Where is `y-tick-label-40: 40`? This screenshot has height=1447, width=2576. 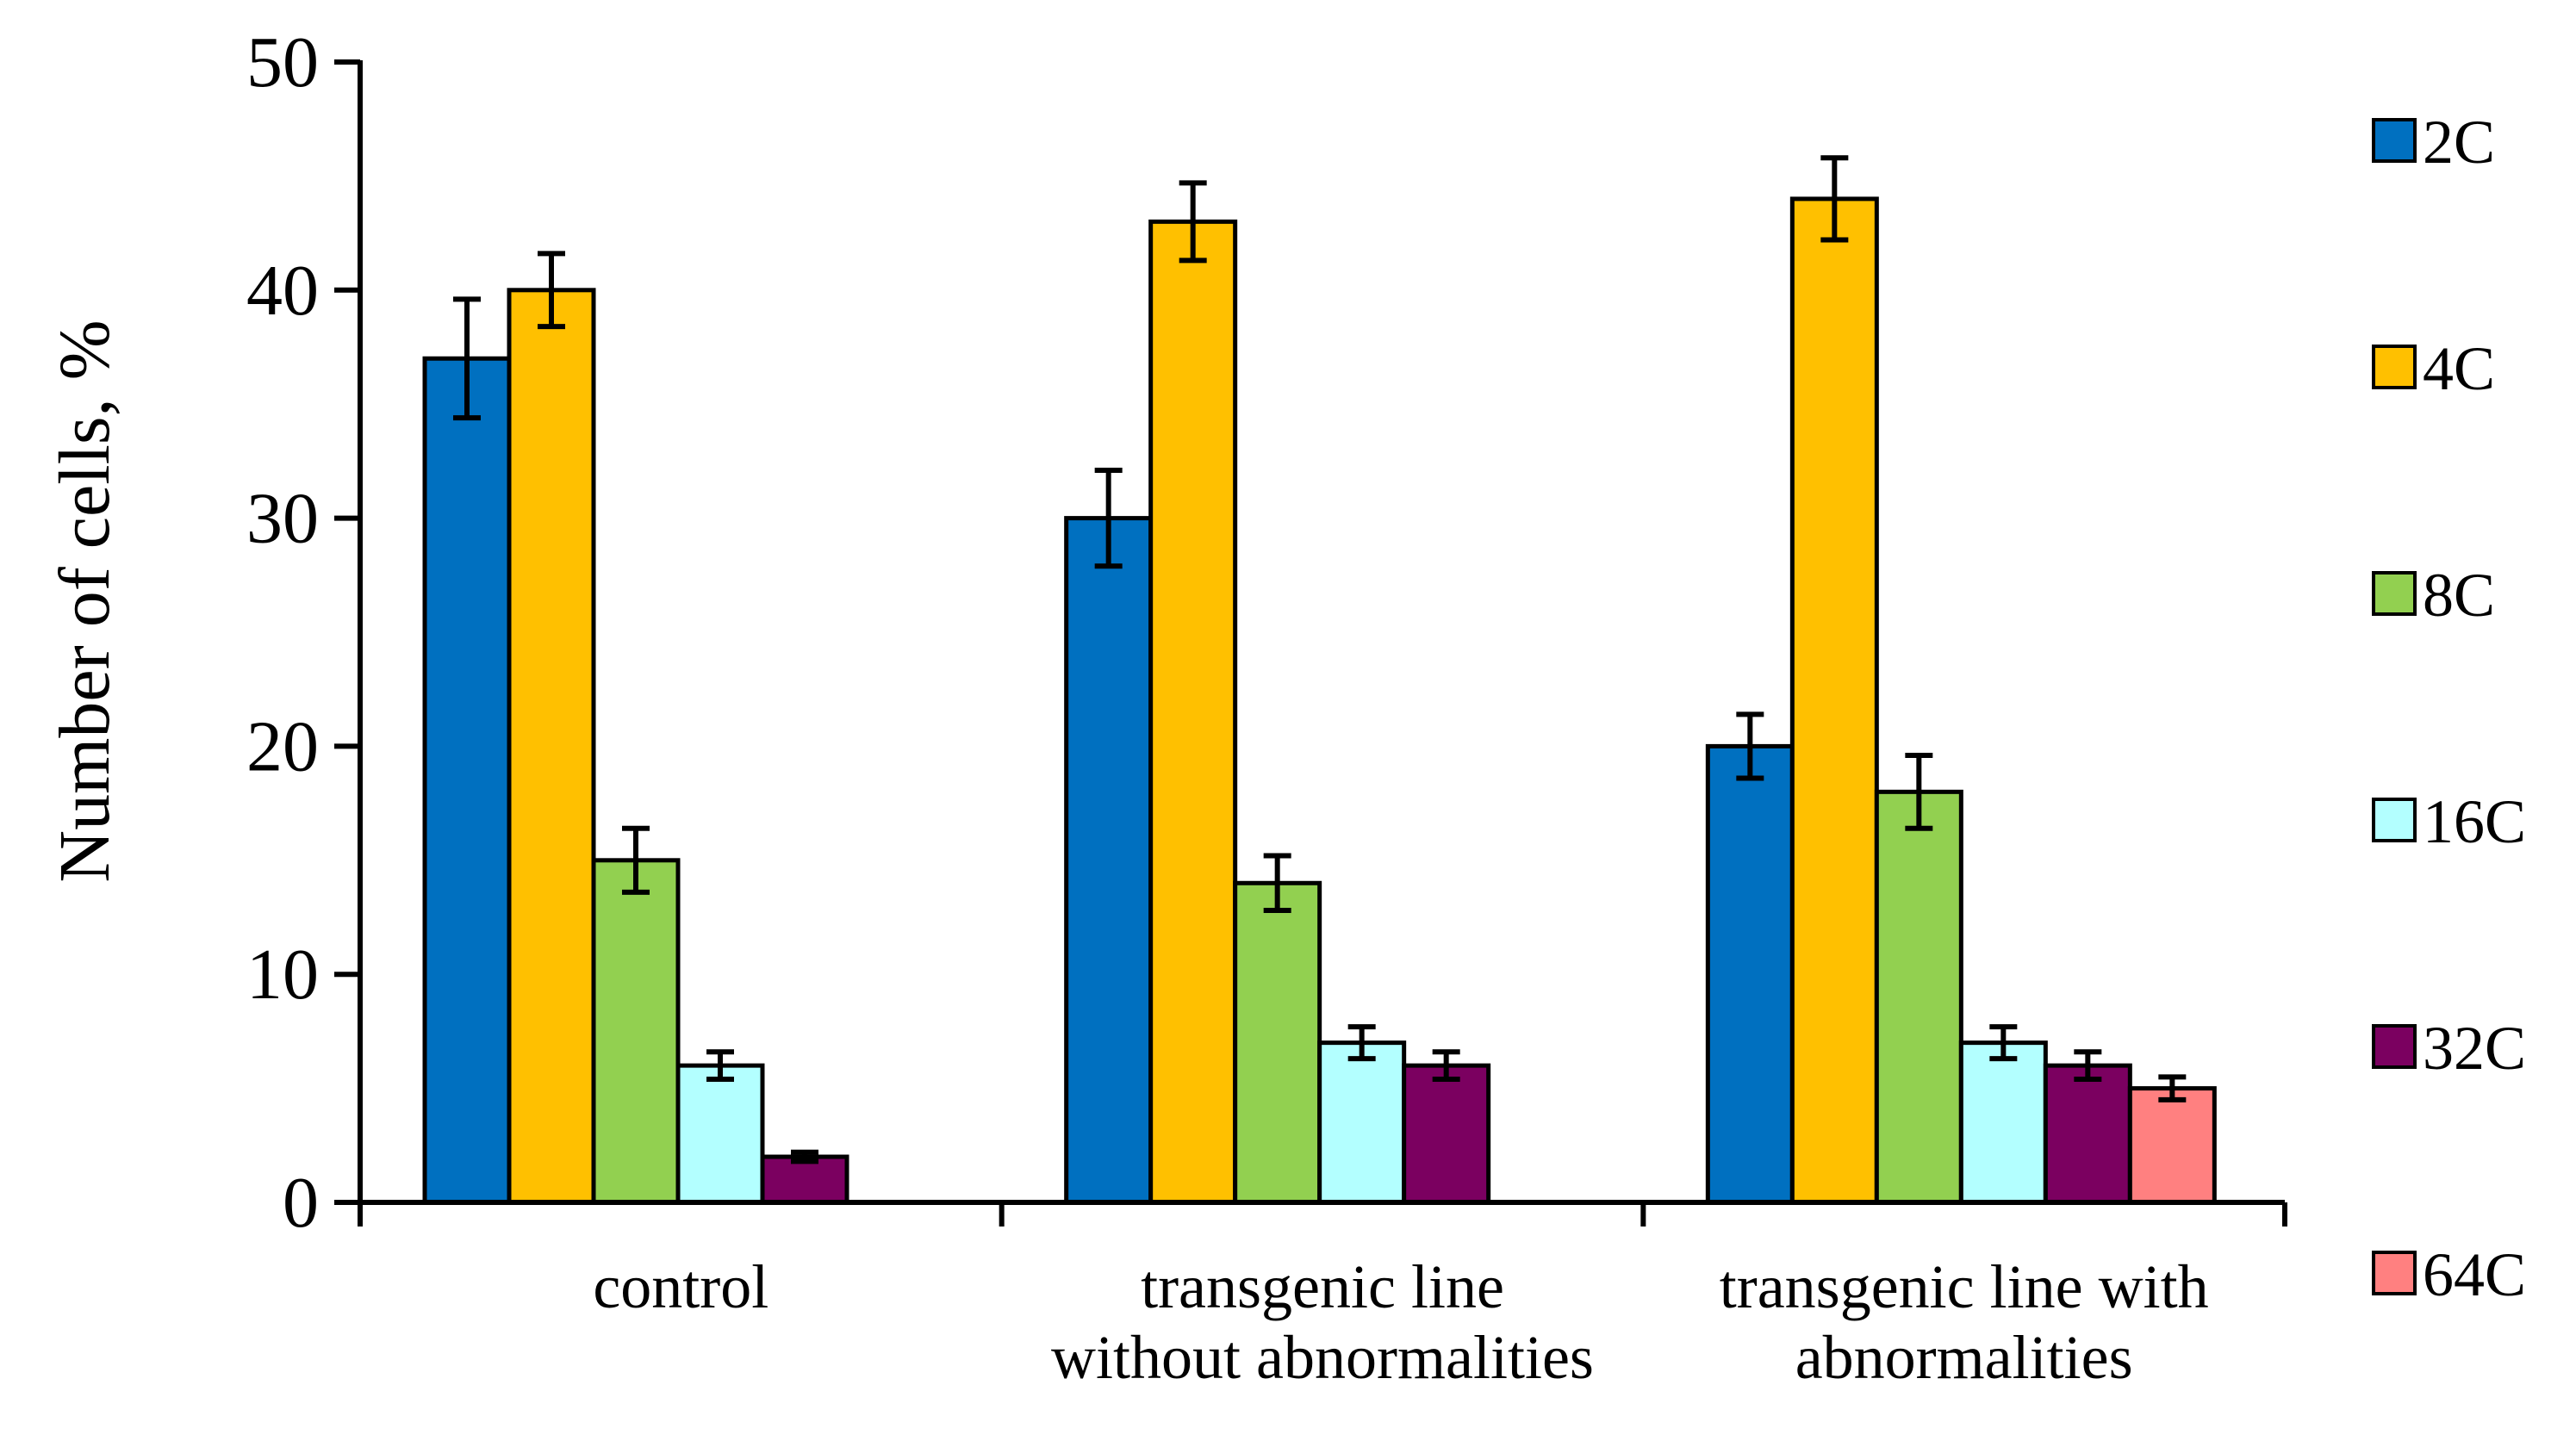
y-tick-label-40: 40 is located at coordinates (282, 291).